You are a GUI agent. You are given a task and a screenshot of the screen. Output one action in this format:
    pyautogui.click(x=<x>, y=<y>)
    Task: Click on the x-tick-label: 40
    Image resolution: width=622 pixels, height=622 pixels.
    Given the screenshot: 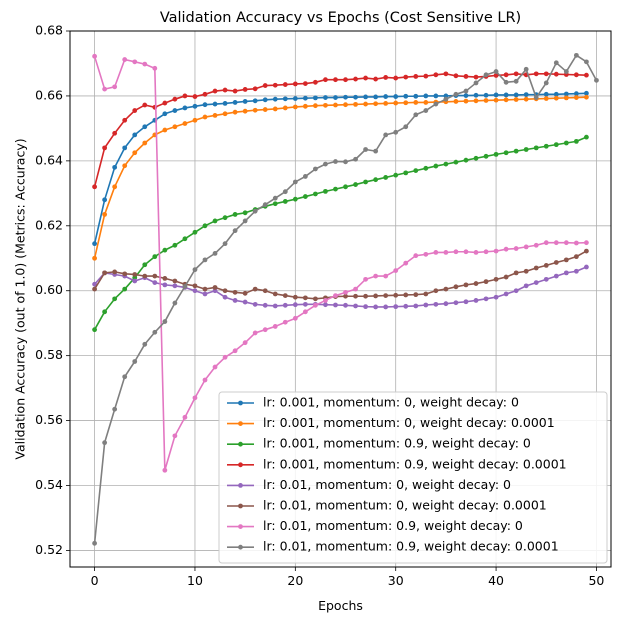 What is the action you would take?
    pyautogui.click(x=496, y=580)
    